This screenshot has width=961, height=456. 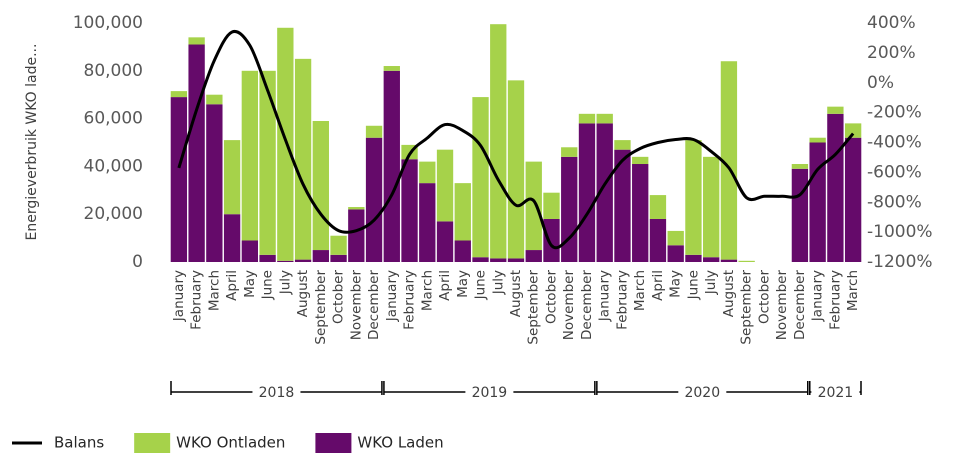 What do you see at coordinates (836, 393) in the screenshot?
I see `group-label: 2021` at bounding box center [836, 393].